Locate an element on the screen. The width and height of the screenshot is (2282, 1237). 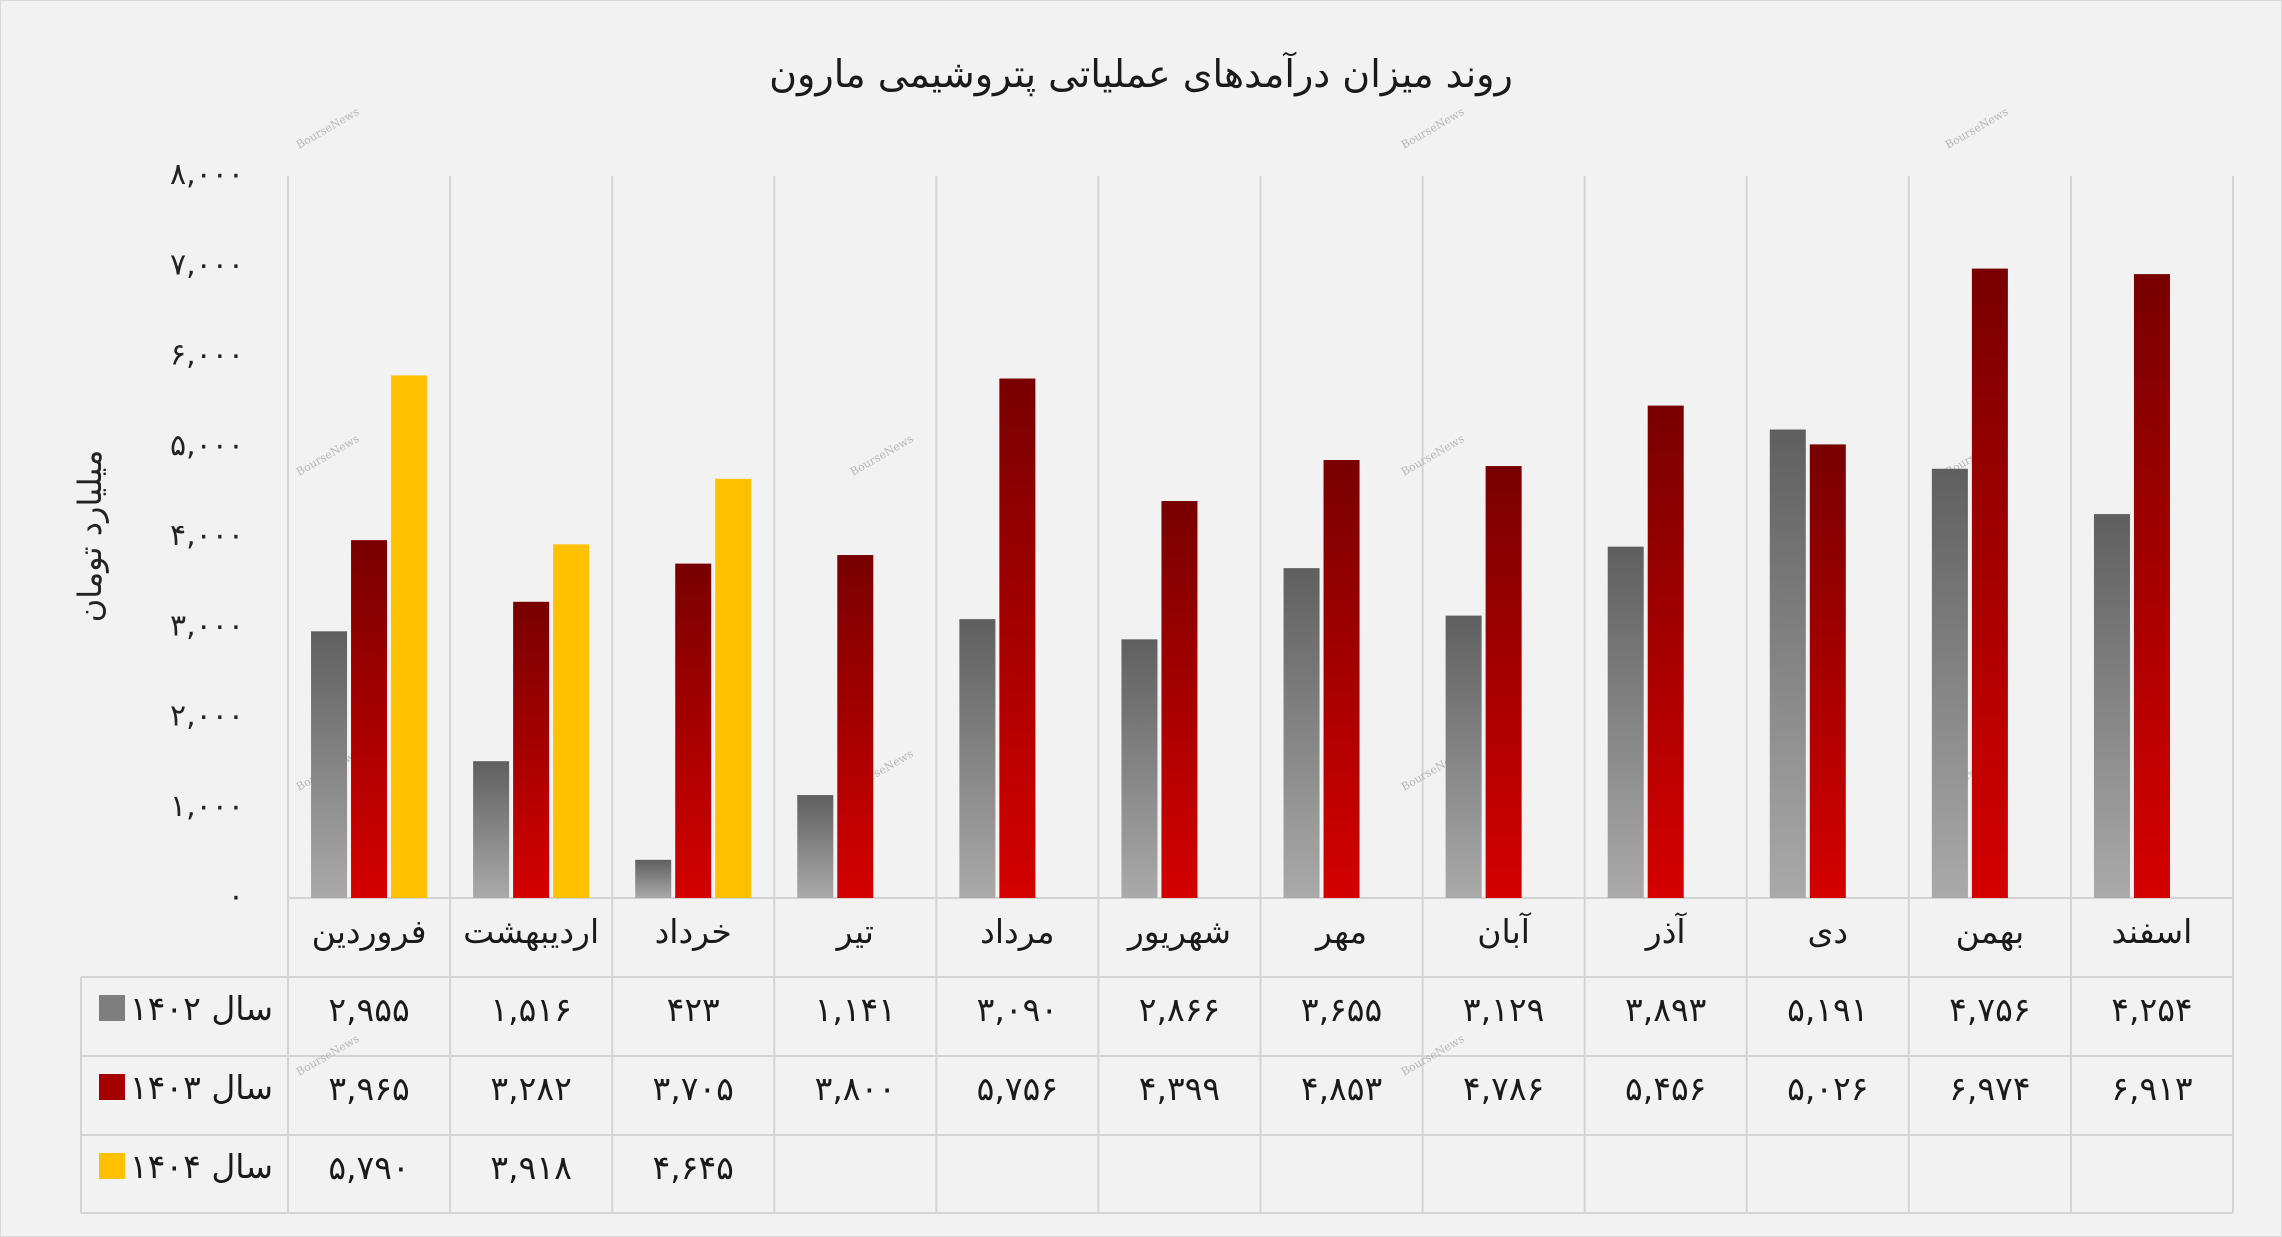
y-tick-label: ۶,۰۰۰ is located at coordinates (207, 355).